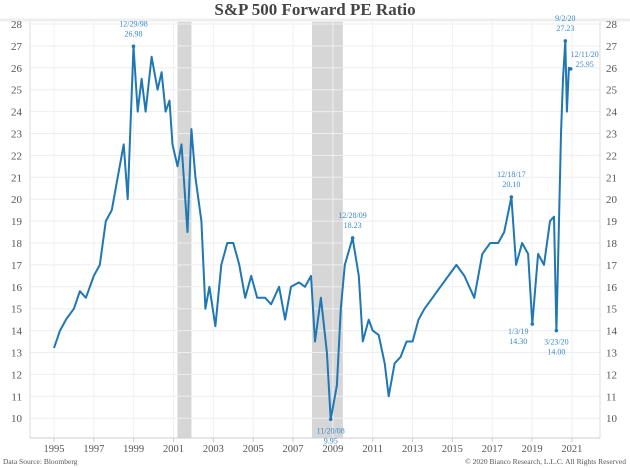 The image size is (630, 468). I want to click on annotation-label: 20.10, so click(511, 184).